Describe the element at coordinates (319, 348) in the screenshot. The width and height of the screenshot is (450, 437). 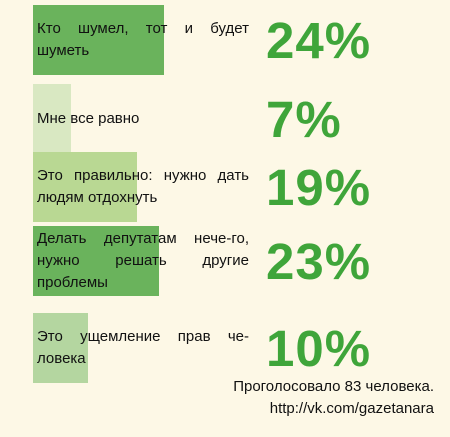
I see `poll-percentage: 10%` at that location.